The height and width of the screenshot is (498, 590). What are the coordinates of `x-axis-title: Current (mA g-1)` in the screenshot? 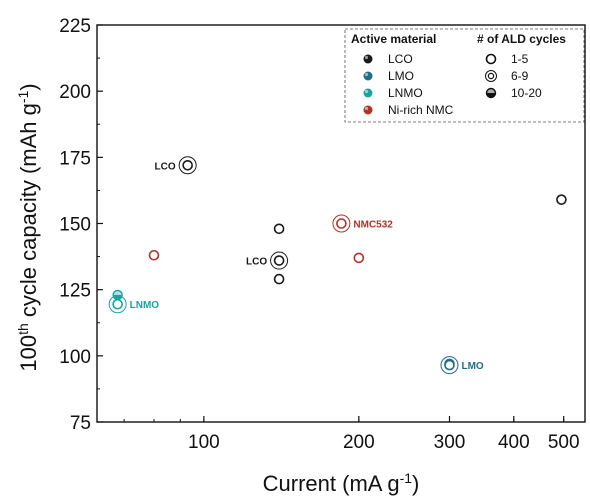 It's located at (341, 483).